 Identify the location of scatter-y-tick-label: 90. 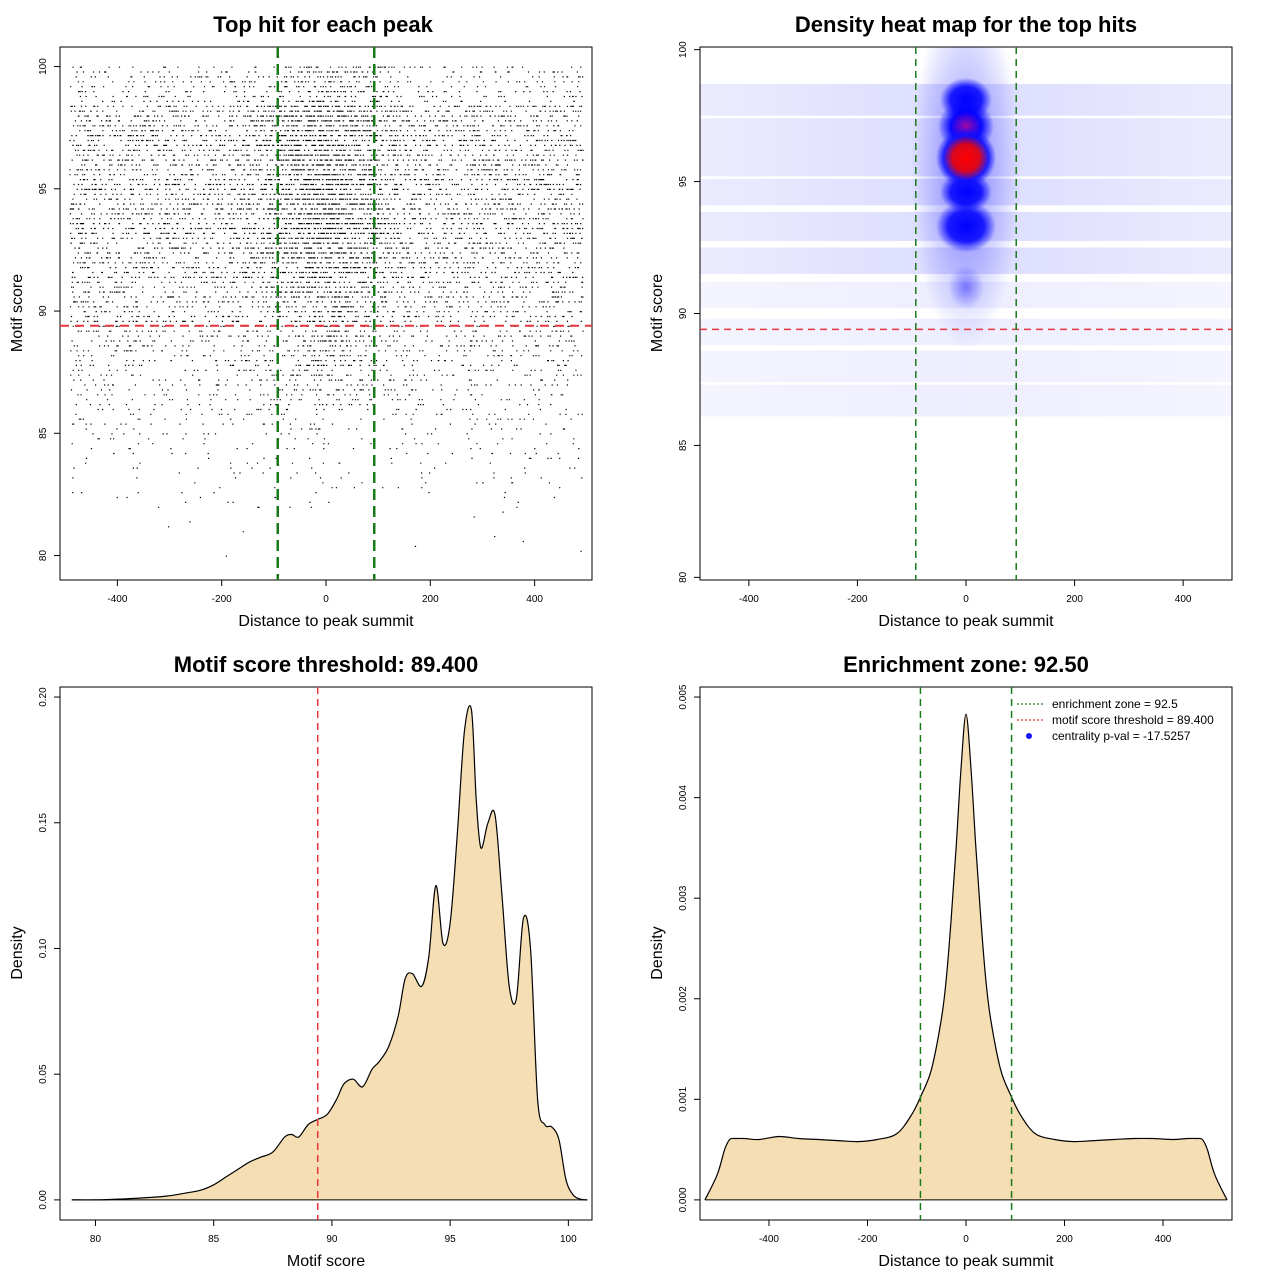
(43, 311).